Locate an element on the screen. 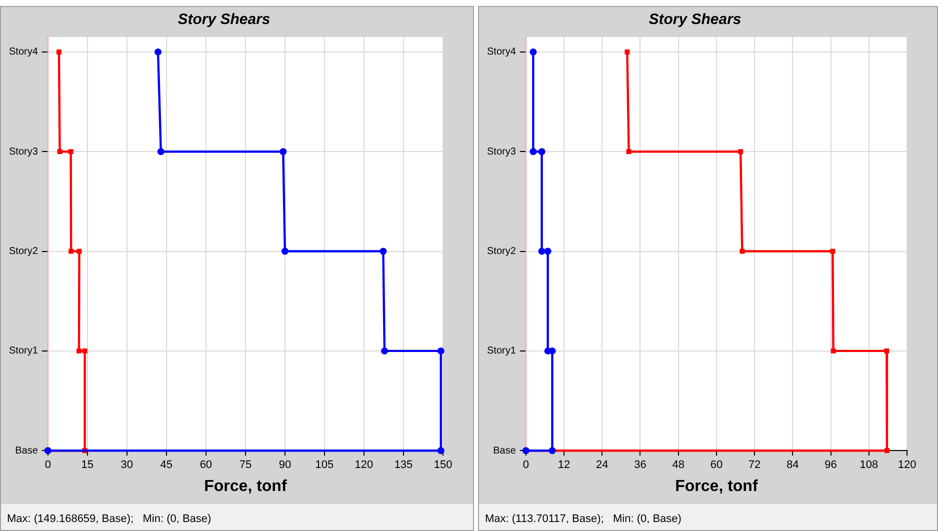  x-tick-label: 108 is located at coordinates (869, 465).